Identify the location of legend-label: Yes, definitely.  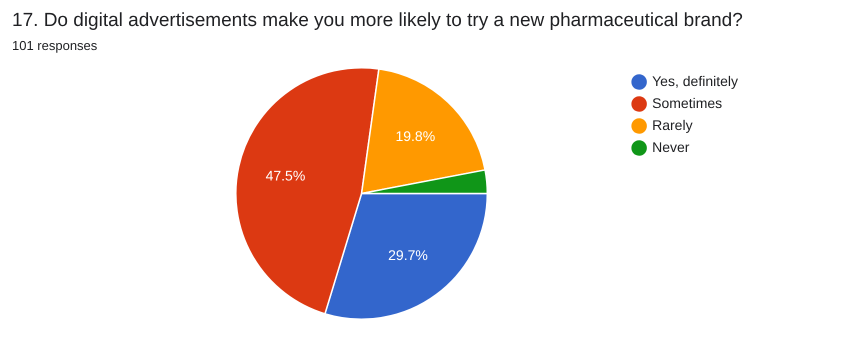
(695, 80).